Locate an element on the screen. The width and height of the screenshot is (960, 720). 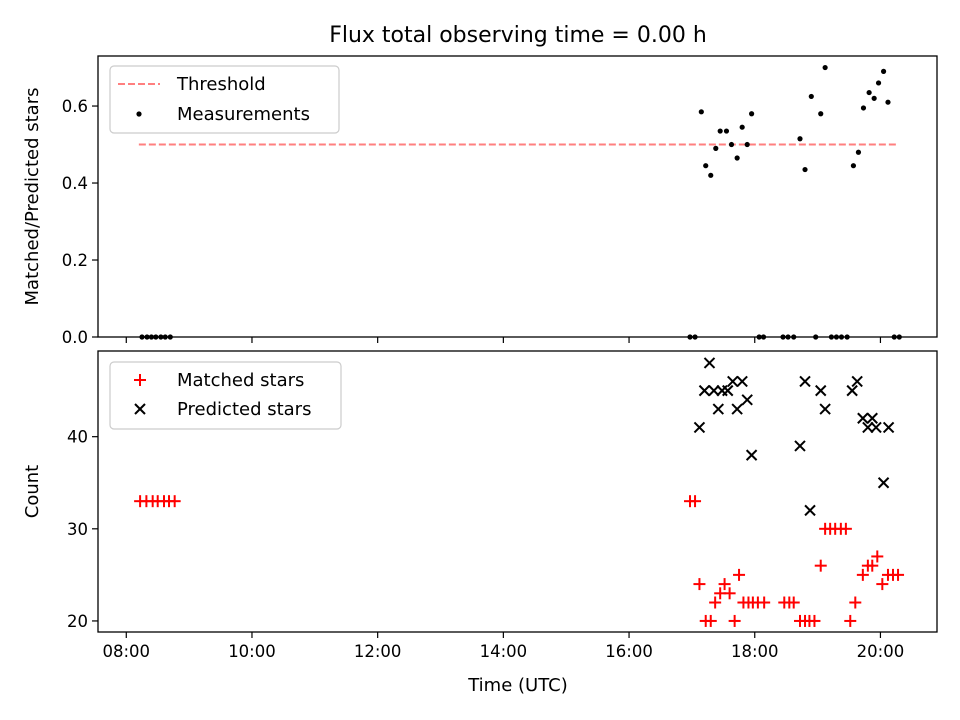
top-y-axis-label: Matched/Predicted stars is located at coordinates (32, 197).